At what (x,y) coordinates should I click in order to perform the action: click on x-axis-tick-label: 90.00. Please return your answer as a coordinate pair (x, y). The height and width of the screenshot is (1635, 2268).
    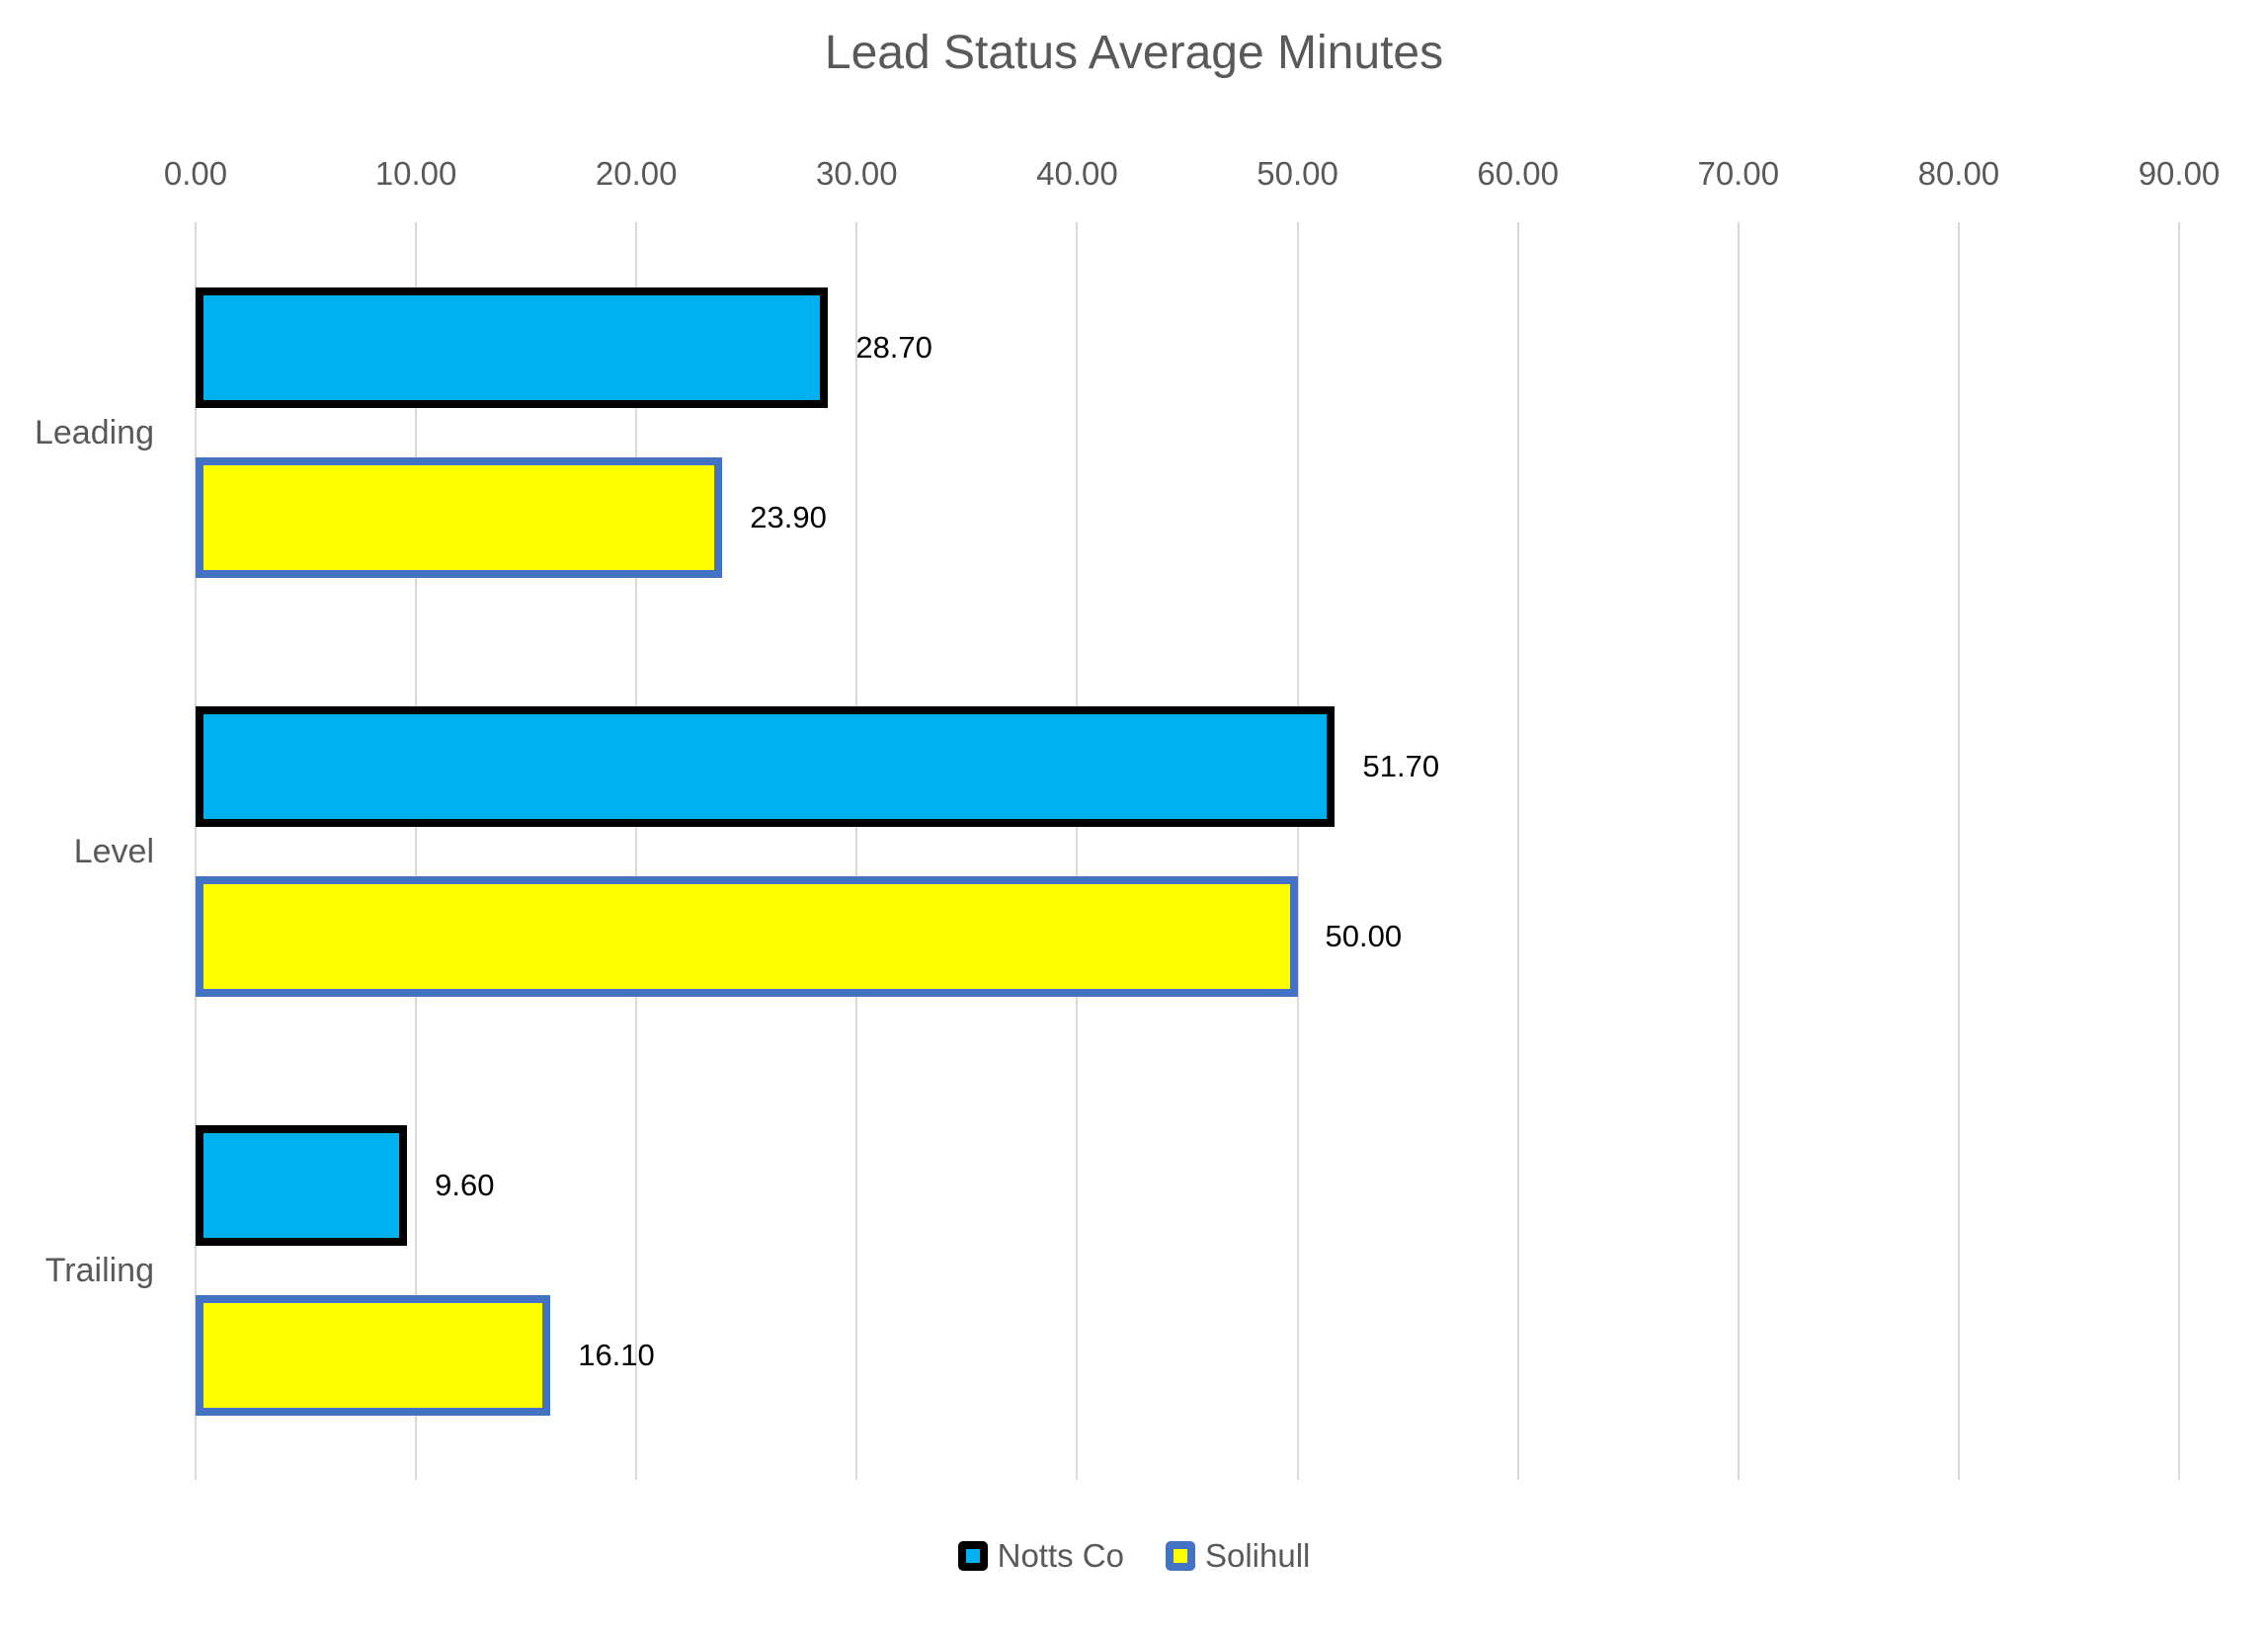
    Looking at the image, I should click on (2179, 173).